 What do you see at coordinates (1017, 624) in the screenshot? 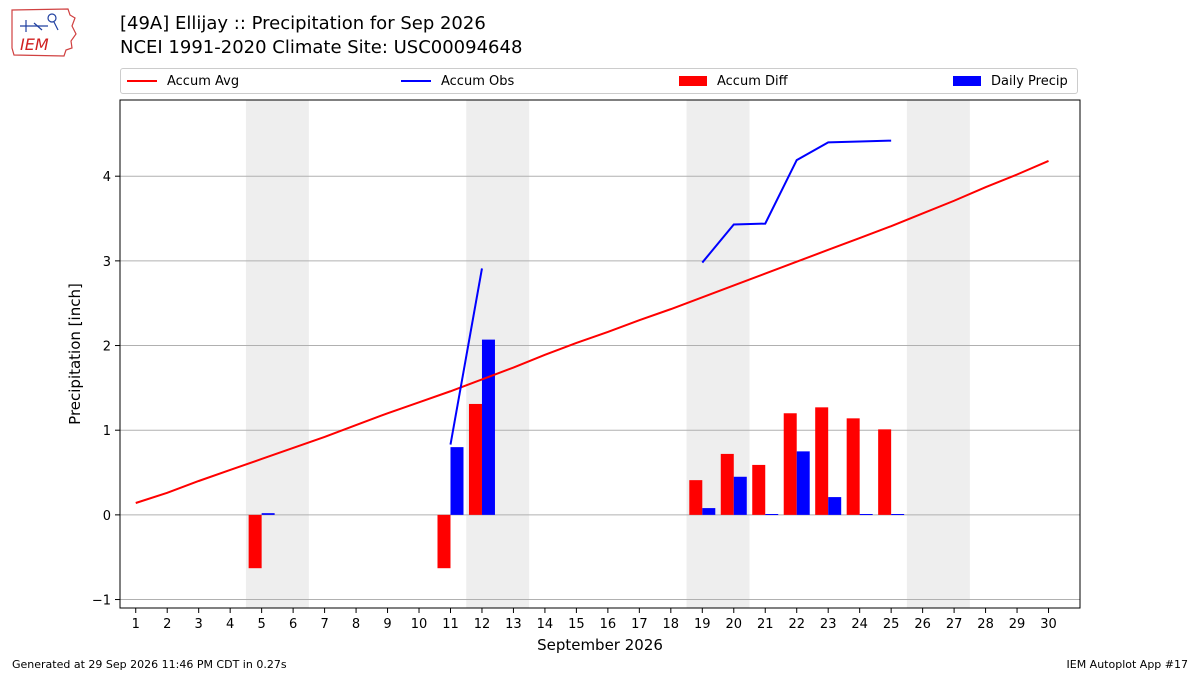
I see `x-tick-label-29: 29` at bounding box center [1017, 624].